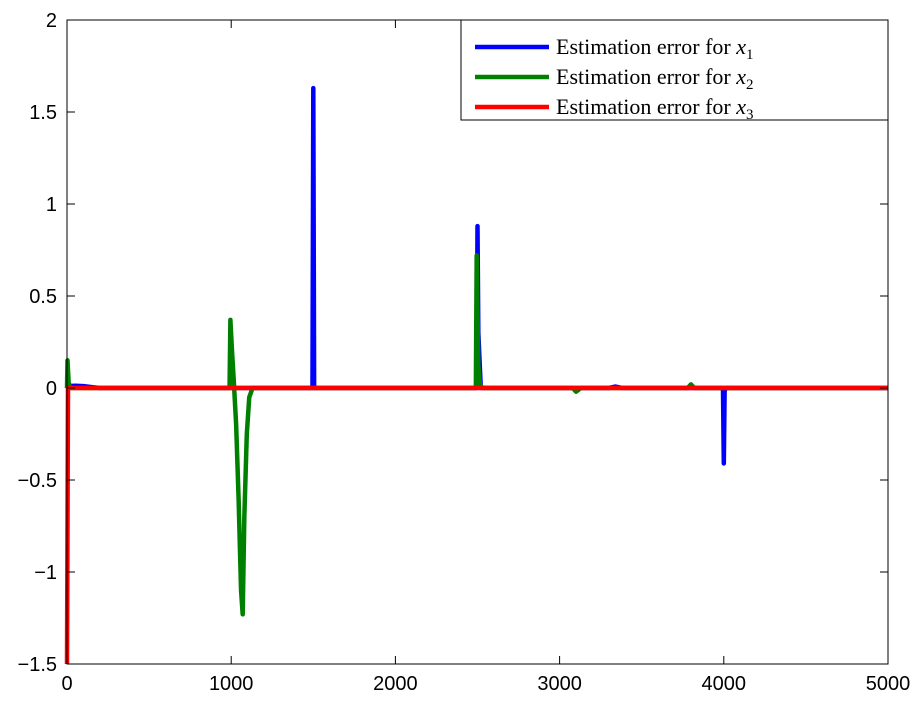 This screenshot has width=922, height=704. I want to click on x-tick-label: 2000, so click(395, 684).